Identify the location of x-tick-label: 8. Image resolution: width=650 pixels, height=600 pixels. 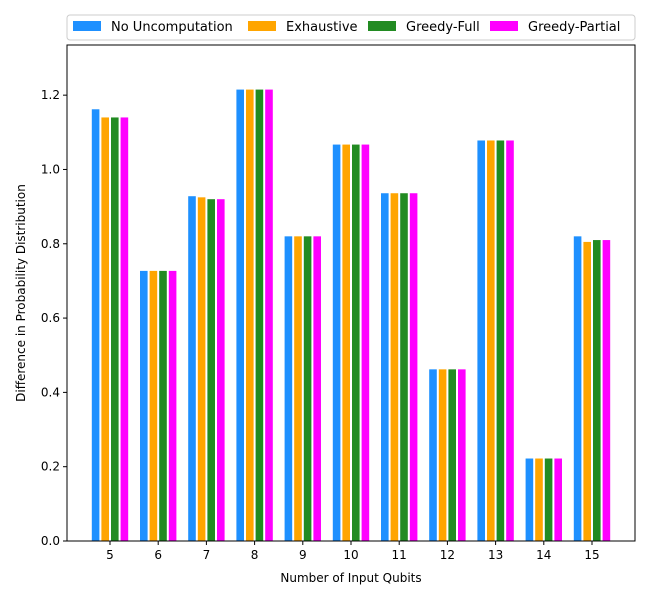
(255, 555).